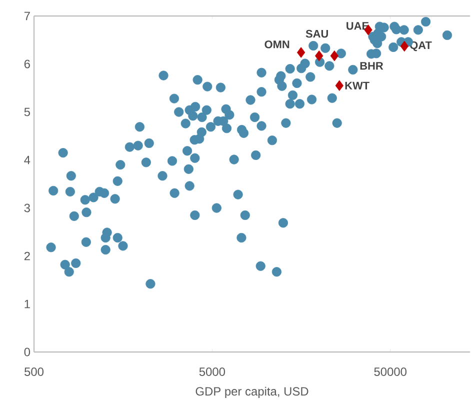 The height and width of the screenshot is (411, 471). I want to click on annotation: UAE, so click(357, 26).